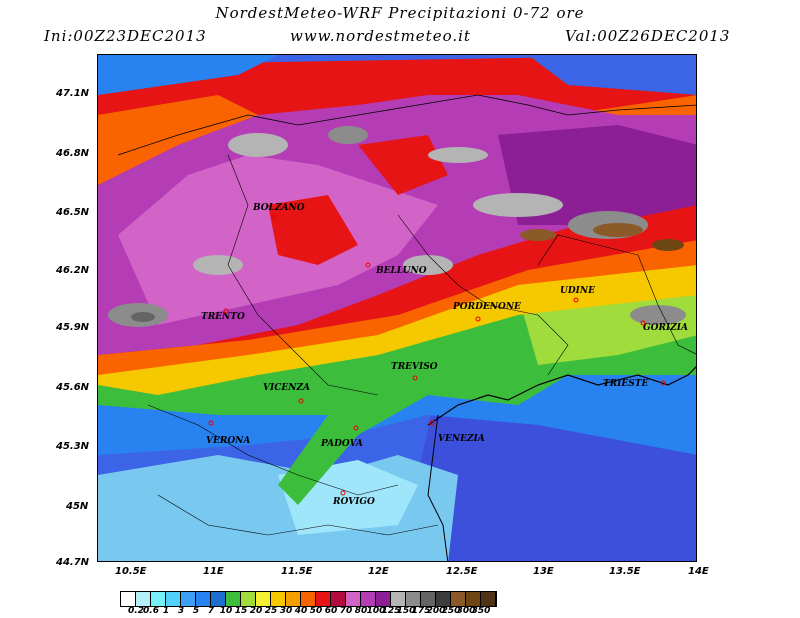 This screenshot has width=800, height=618. Describe the element at coordinates (73, 93) in the screenshot. I see `lat-tick: 47.1N` at that location.